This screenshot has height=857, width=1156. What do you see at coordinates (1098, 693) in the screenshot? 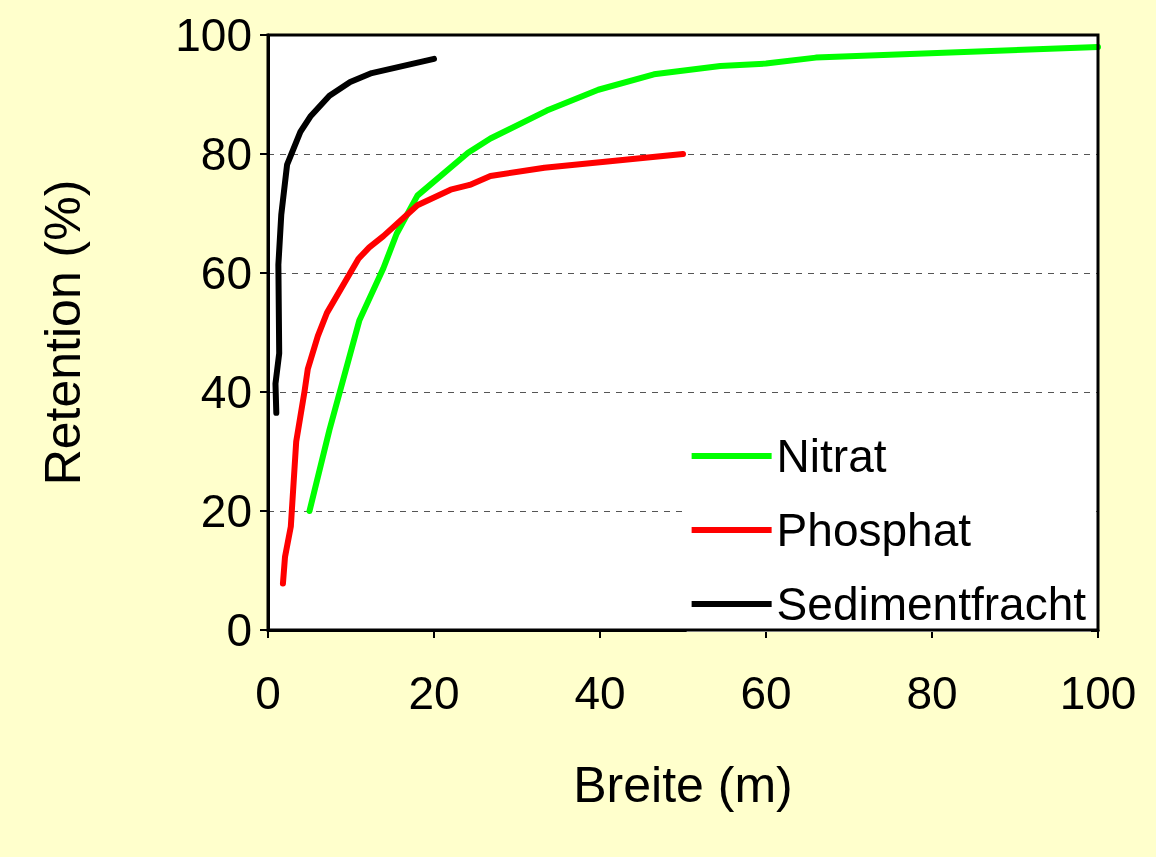
I see `x-tick-label: 100` at bounding box center [1098, 693].